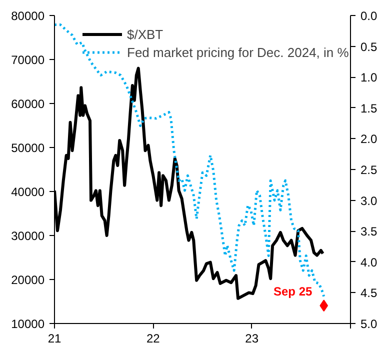 This screenshot has height=360, width=385. What do you see at coordinates (28, 324) in the screenshot?
I see `y-tick-label: 10000` at bounding box center [28, 324].